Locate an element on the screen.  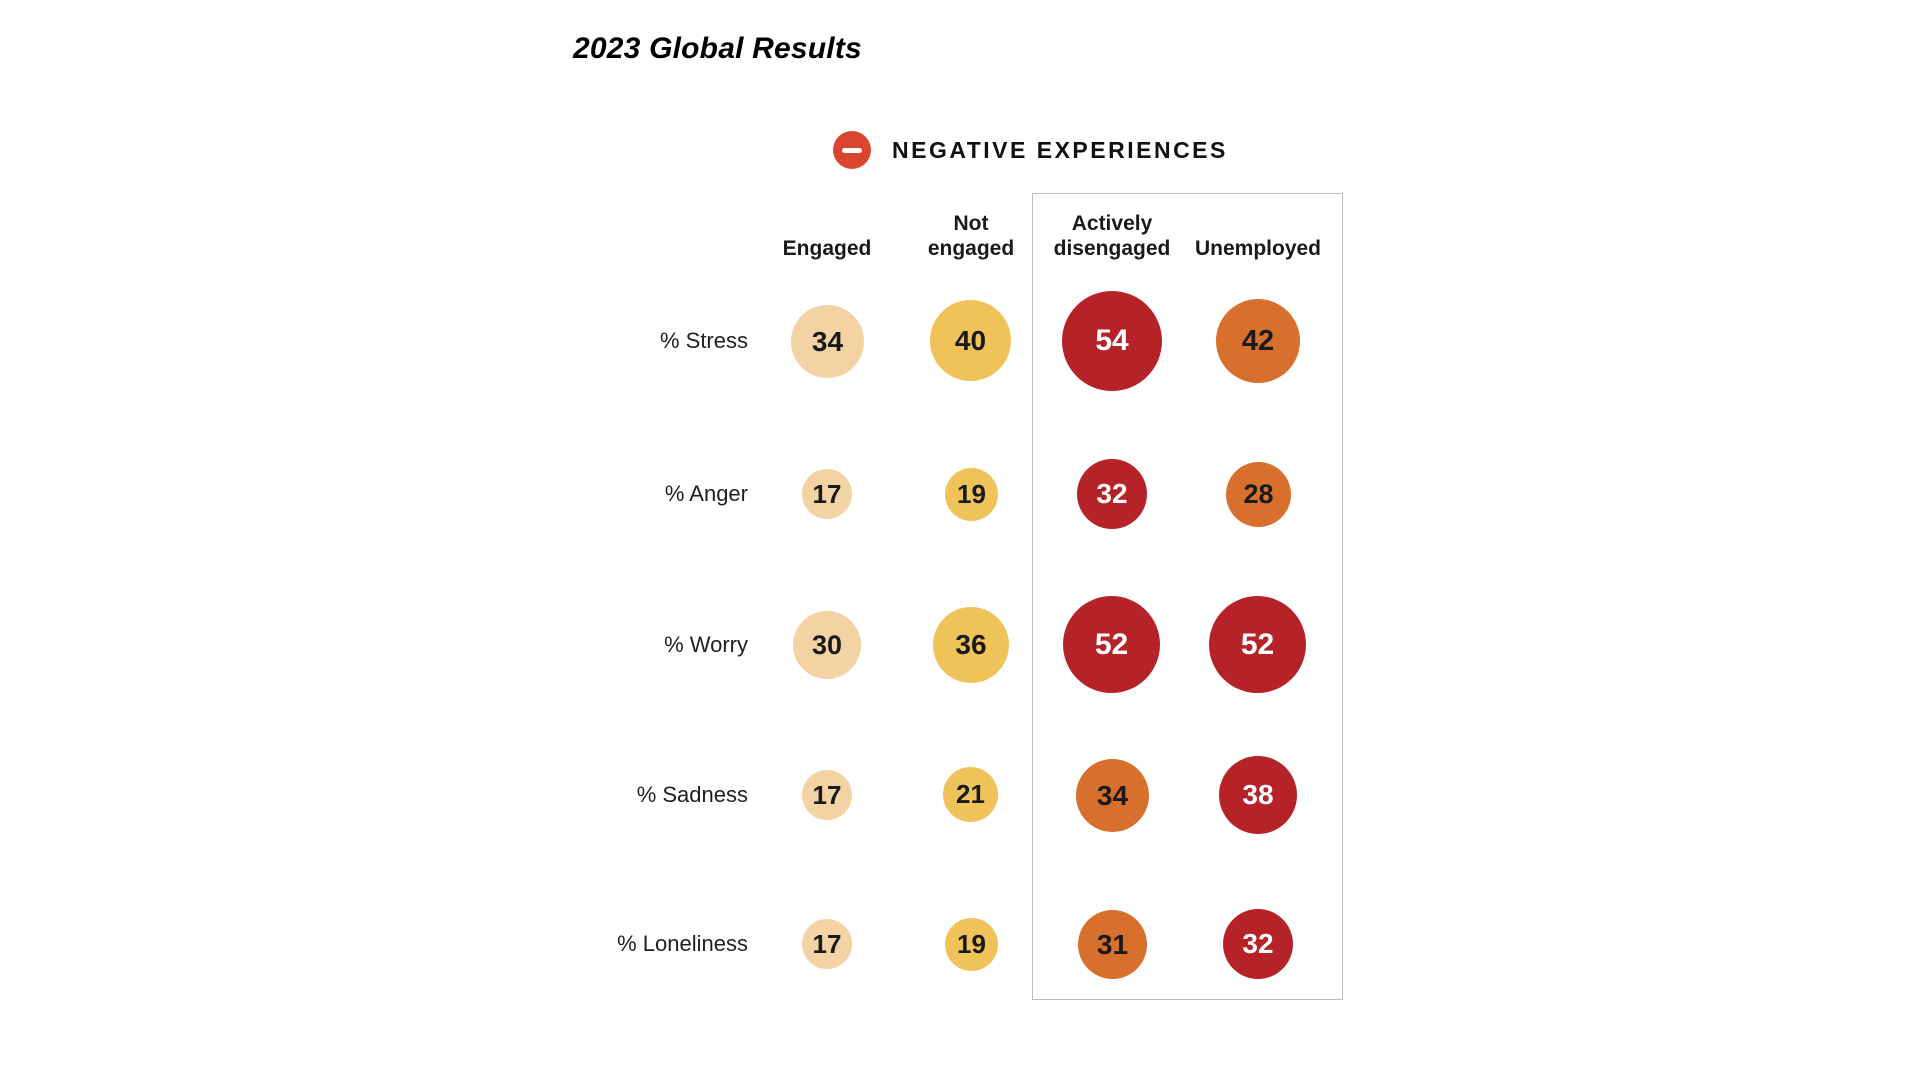
chart-subtitle: 2023 Global Results is located at coordinates (717, 48).